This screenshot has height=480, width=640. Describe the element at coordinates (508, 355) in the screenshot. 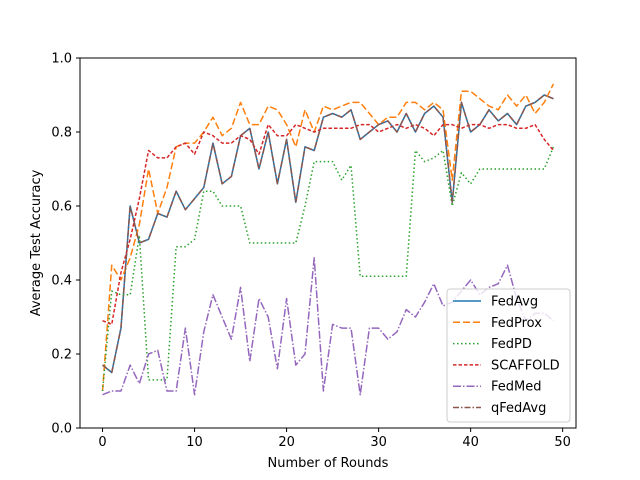

I see `legend: FedAvg FedProx FedPD SCAFFOLD FedMed qFedAvg` at that location.